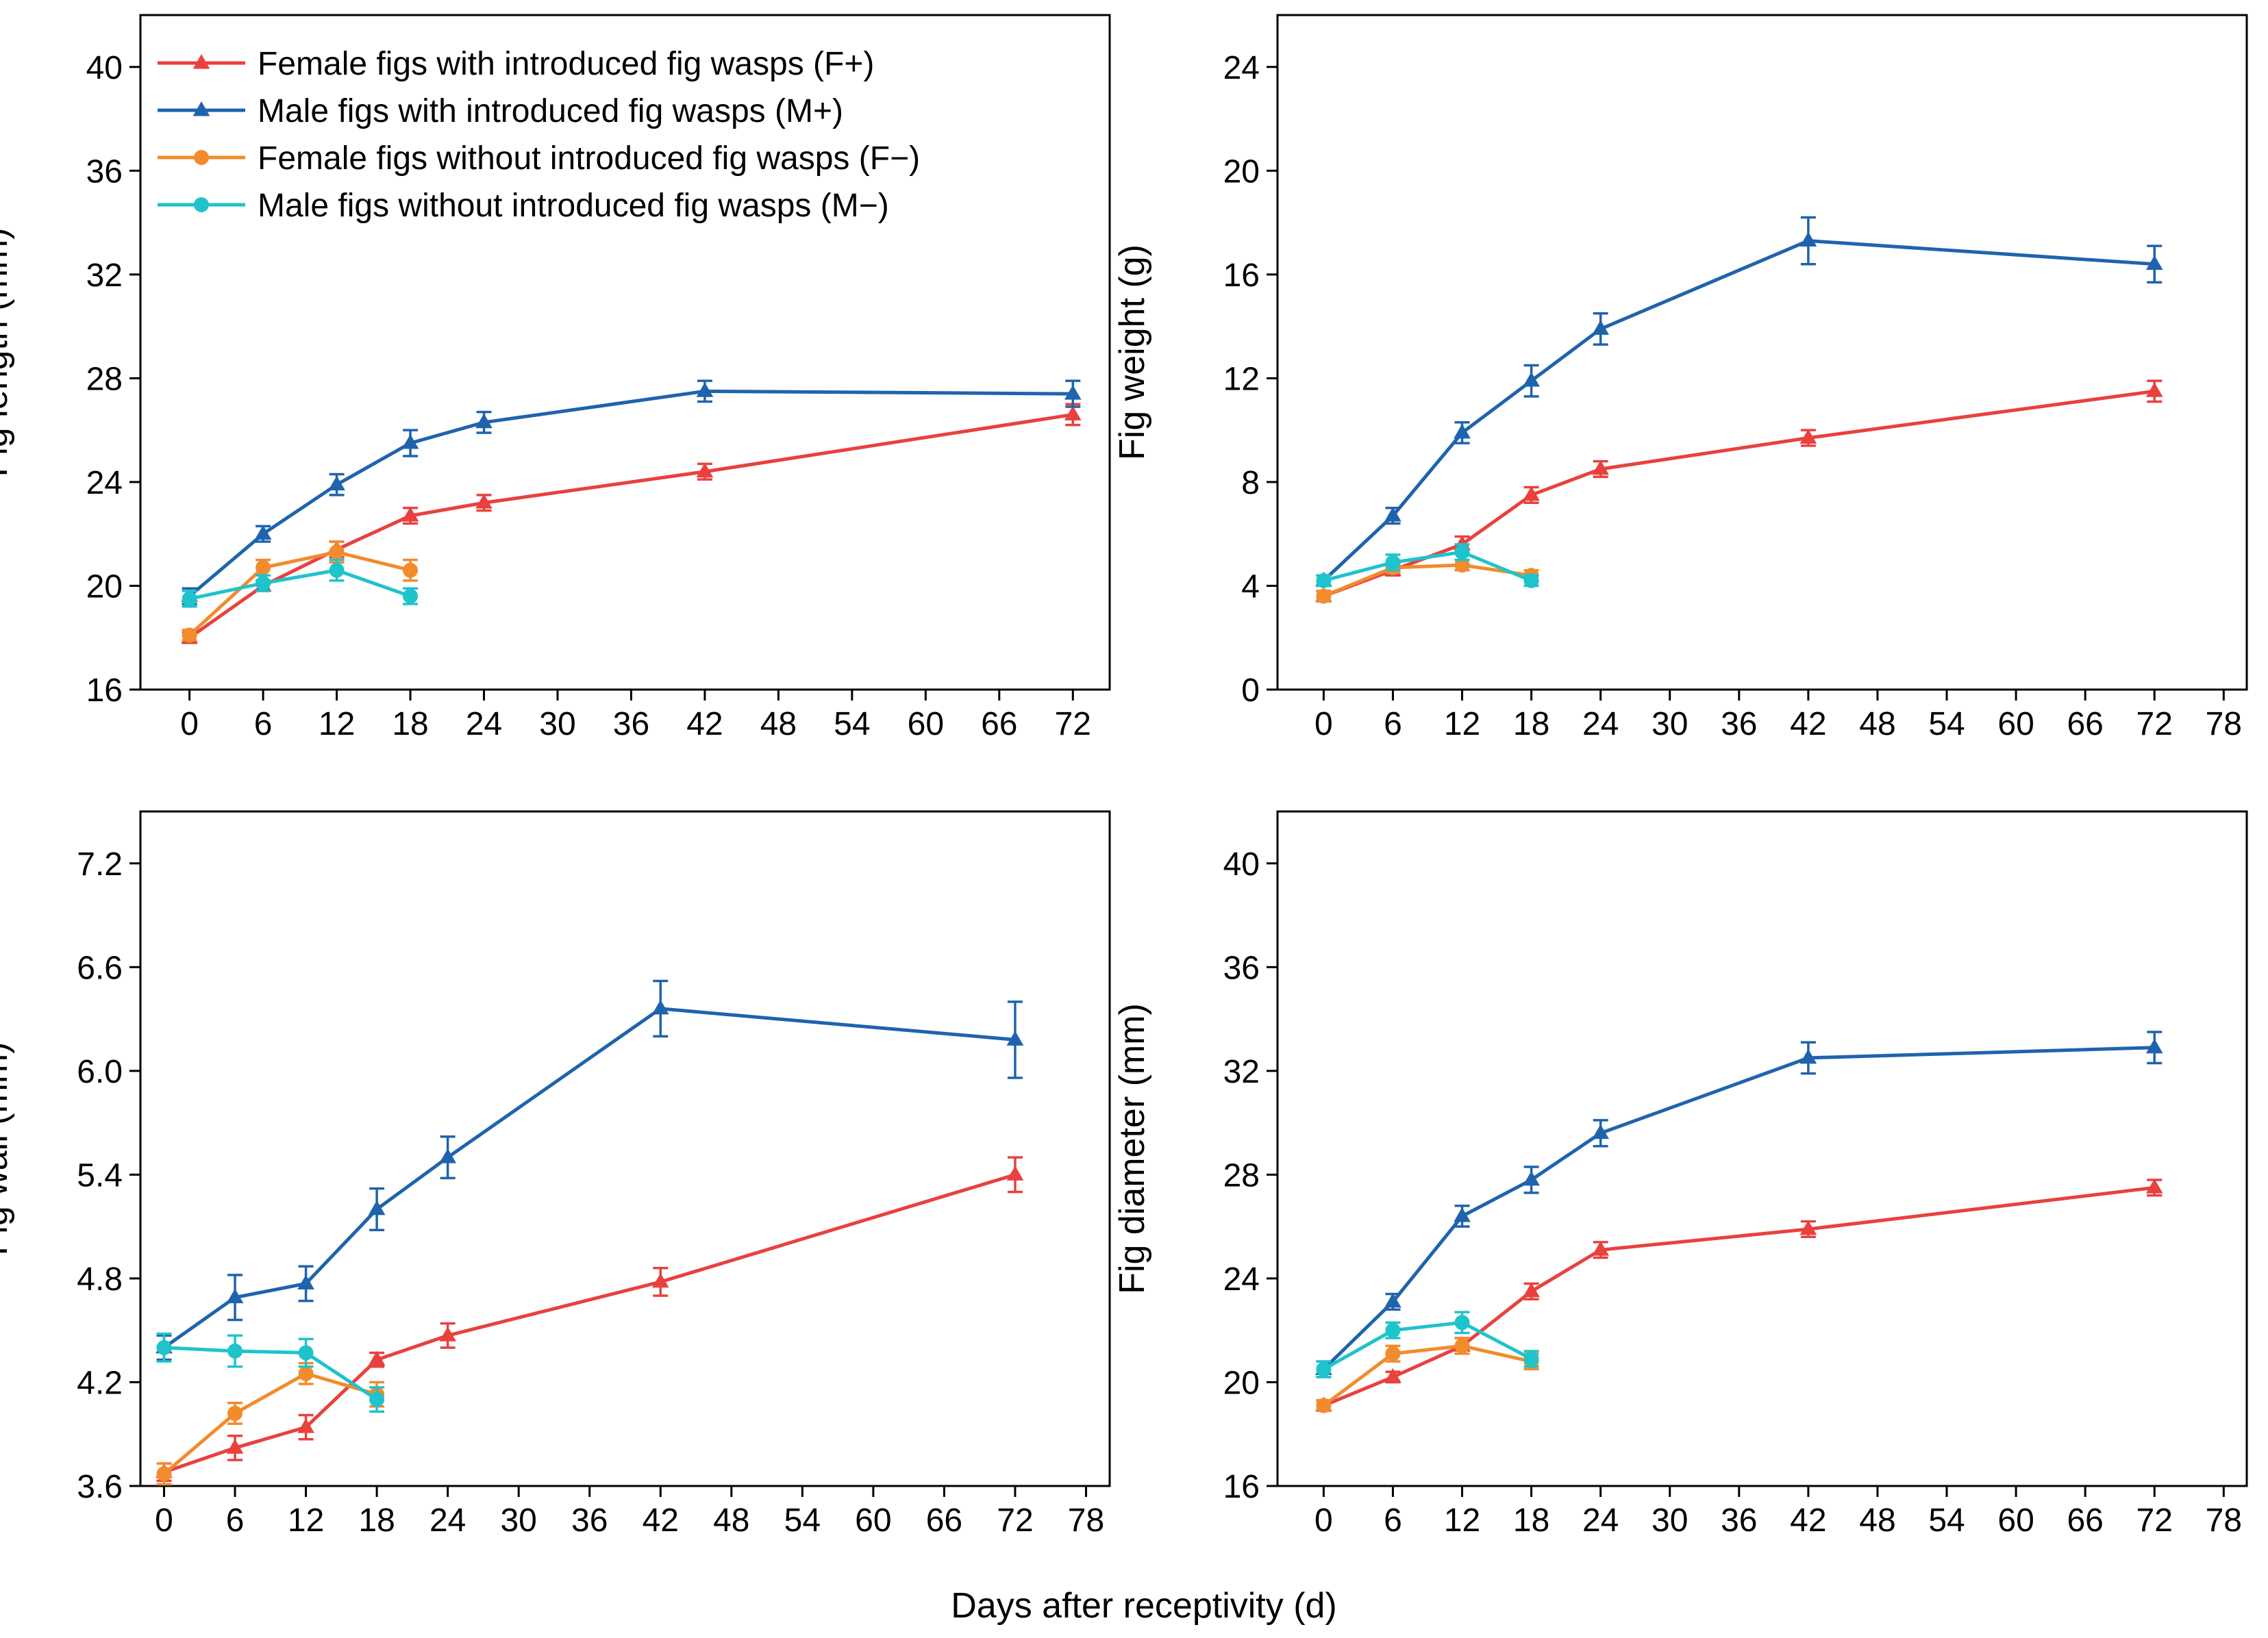  I want to click on y-tick-label: 4, so click(1250, 586).